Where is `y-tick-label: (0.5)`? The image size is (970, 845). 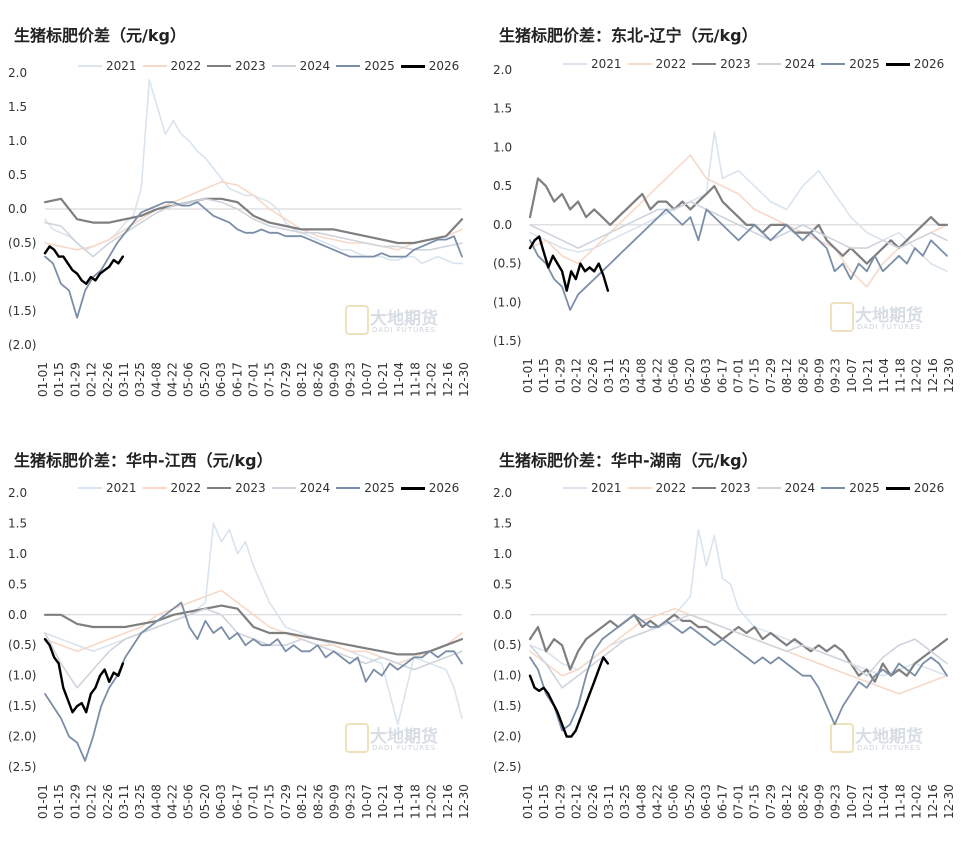 y-tick-label: (0.5) is located at coordinates (507, 264).